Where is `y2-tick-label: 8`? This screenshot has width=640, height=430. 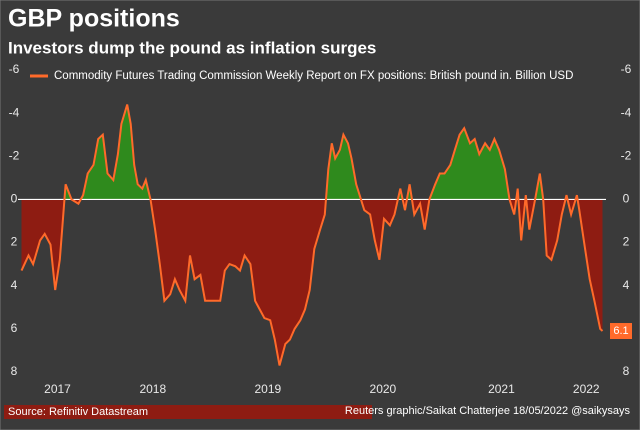
y2-tick-label: 8 is located at coordinates (626, 371).